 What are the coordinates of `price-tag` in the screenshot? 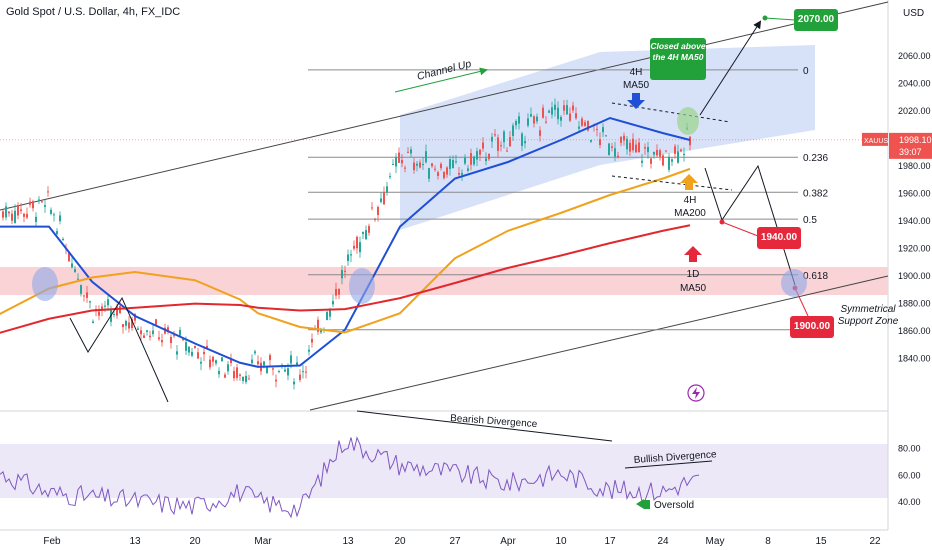 It's located at (910, 145).